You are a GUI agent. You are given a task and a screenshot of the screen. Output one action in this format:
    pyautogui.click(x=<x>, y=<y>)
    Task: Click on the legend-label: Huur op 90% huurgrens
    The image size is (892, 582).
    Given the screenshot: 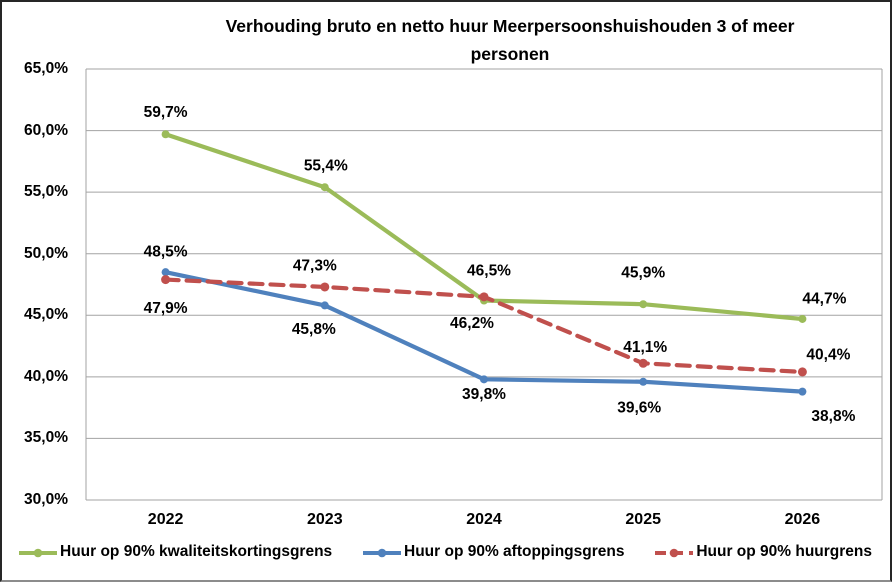 What is the action you would take?
    pyautogui.click(x=784, y=551)
    